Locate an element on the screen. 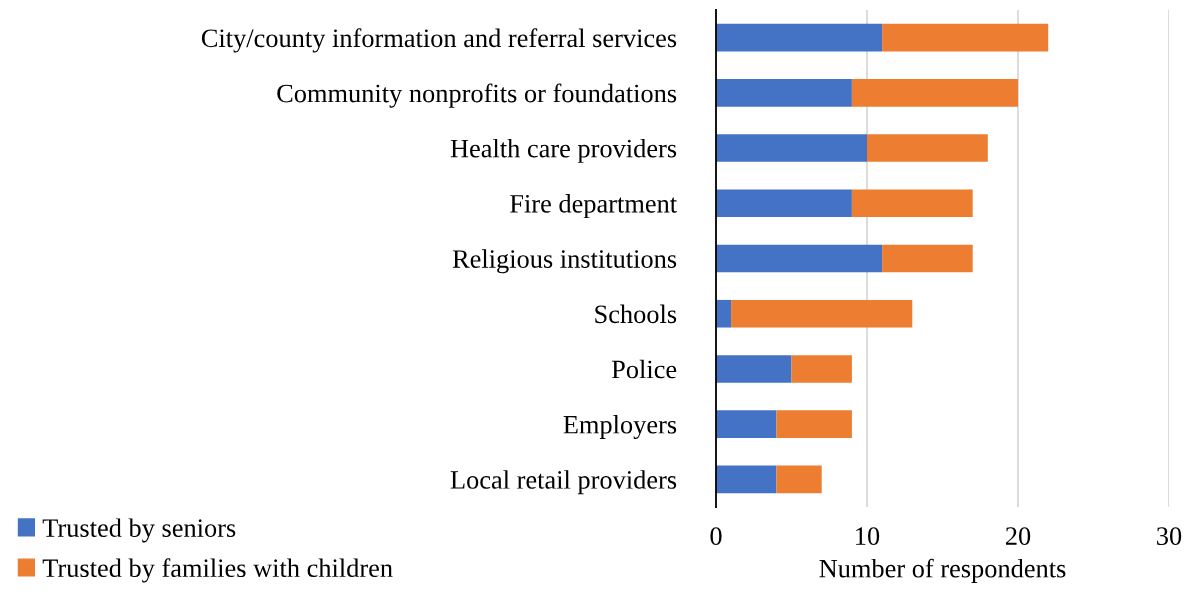 Image resolution: width=1194 pixels, height=601 pixels. y-tick-label: Community nonprofits or foundations is located at coordinates (477, 95).